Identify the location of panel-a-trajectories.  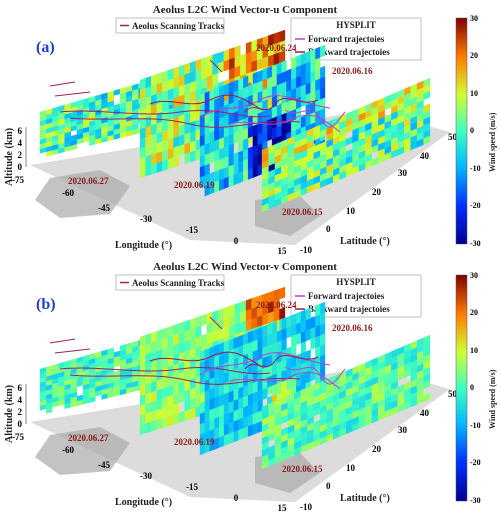
(197, 96).